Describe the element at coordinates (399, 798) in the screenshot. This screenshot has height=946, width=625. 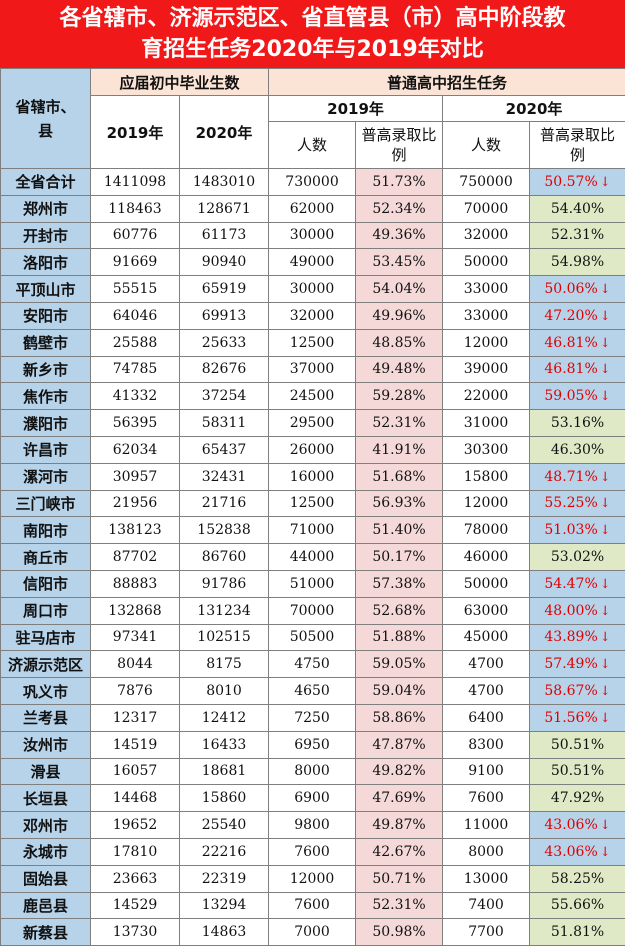
I see `ratio-2019-cell: 47.69%` at that location.